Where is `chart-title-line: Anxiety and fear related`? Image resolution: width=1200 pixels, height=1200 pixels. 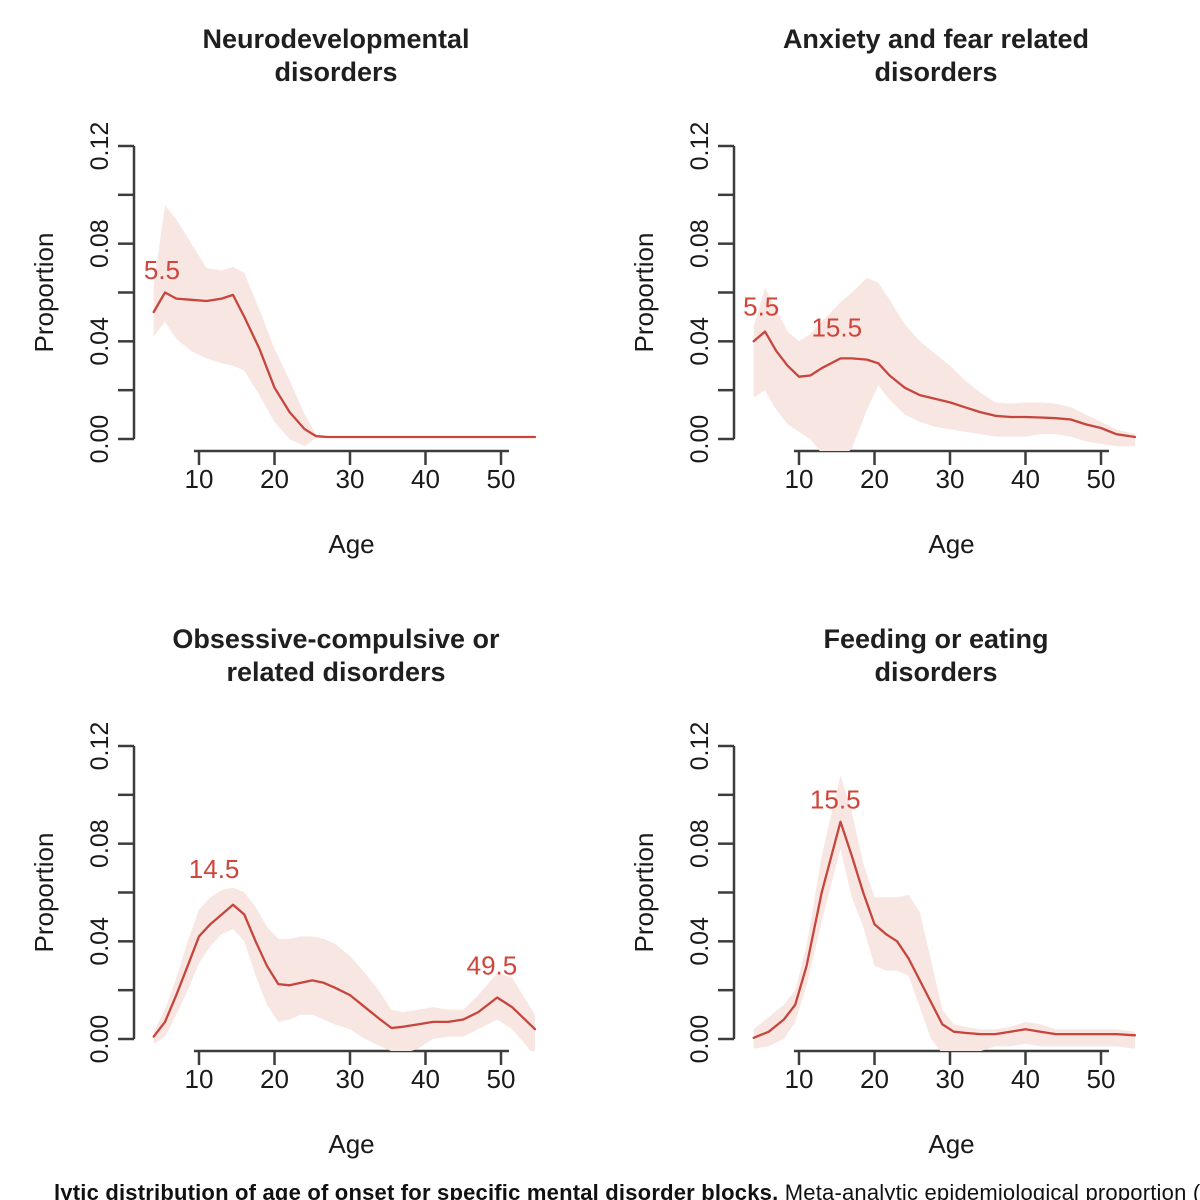
chart-title-line: Anxiety and fear related is located at coordinates (936, 39).